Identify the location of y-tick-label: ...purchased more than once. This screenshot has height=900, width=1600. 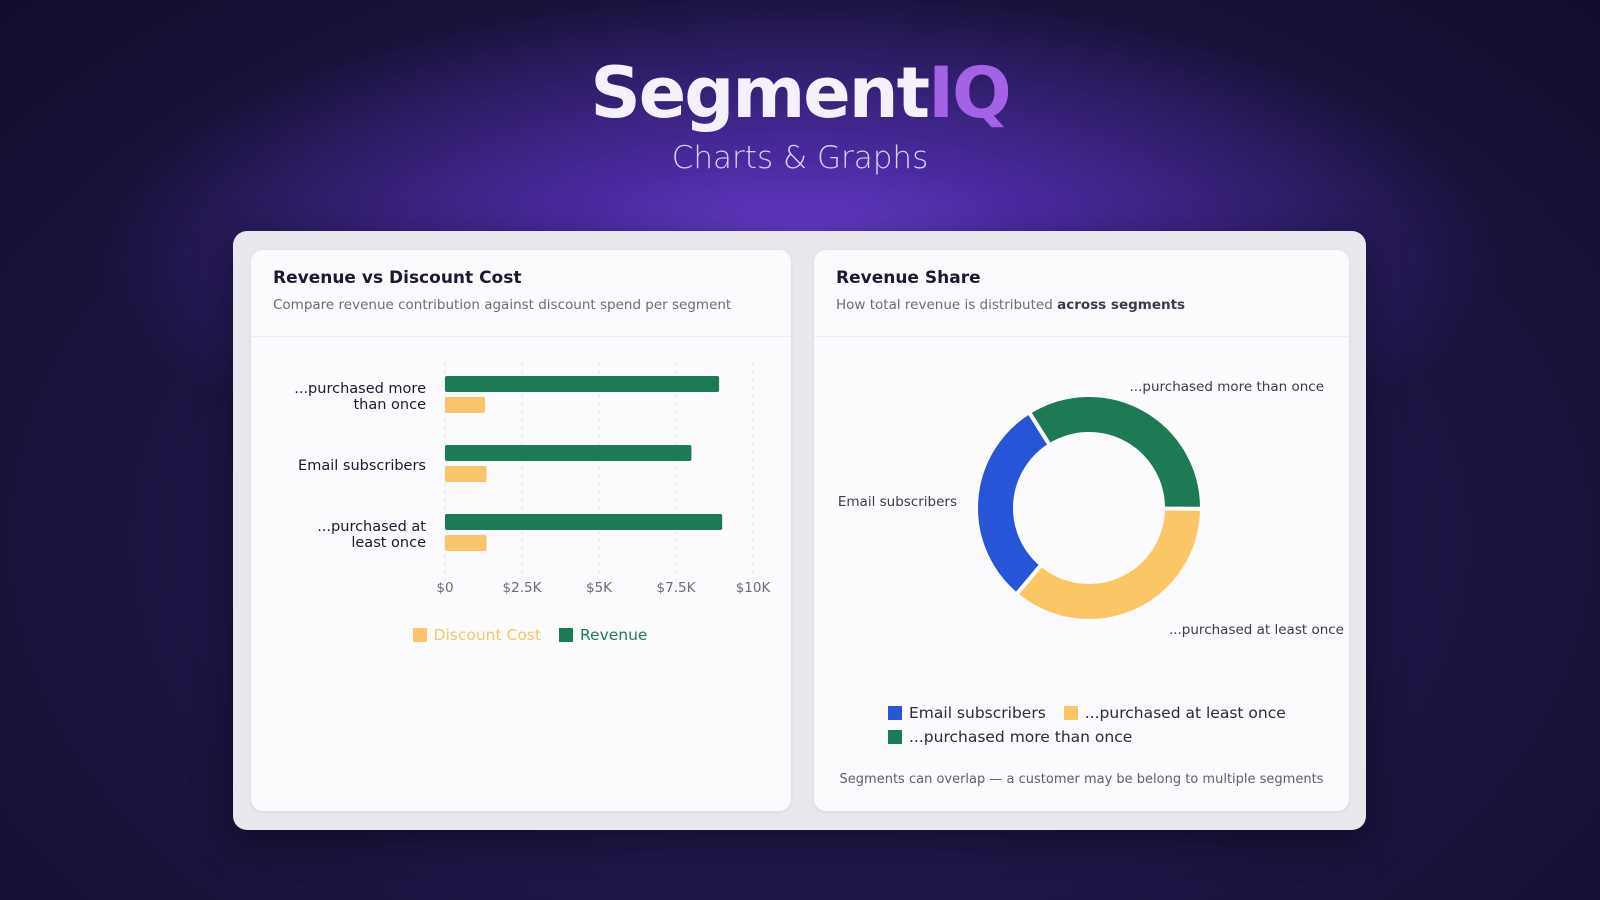
(360, 397).